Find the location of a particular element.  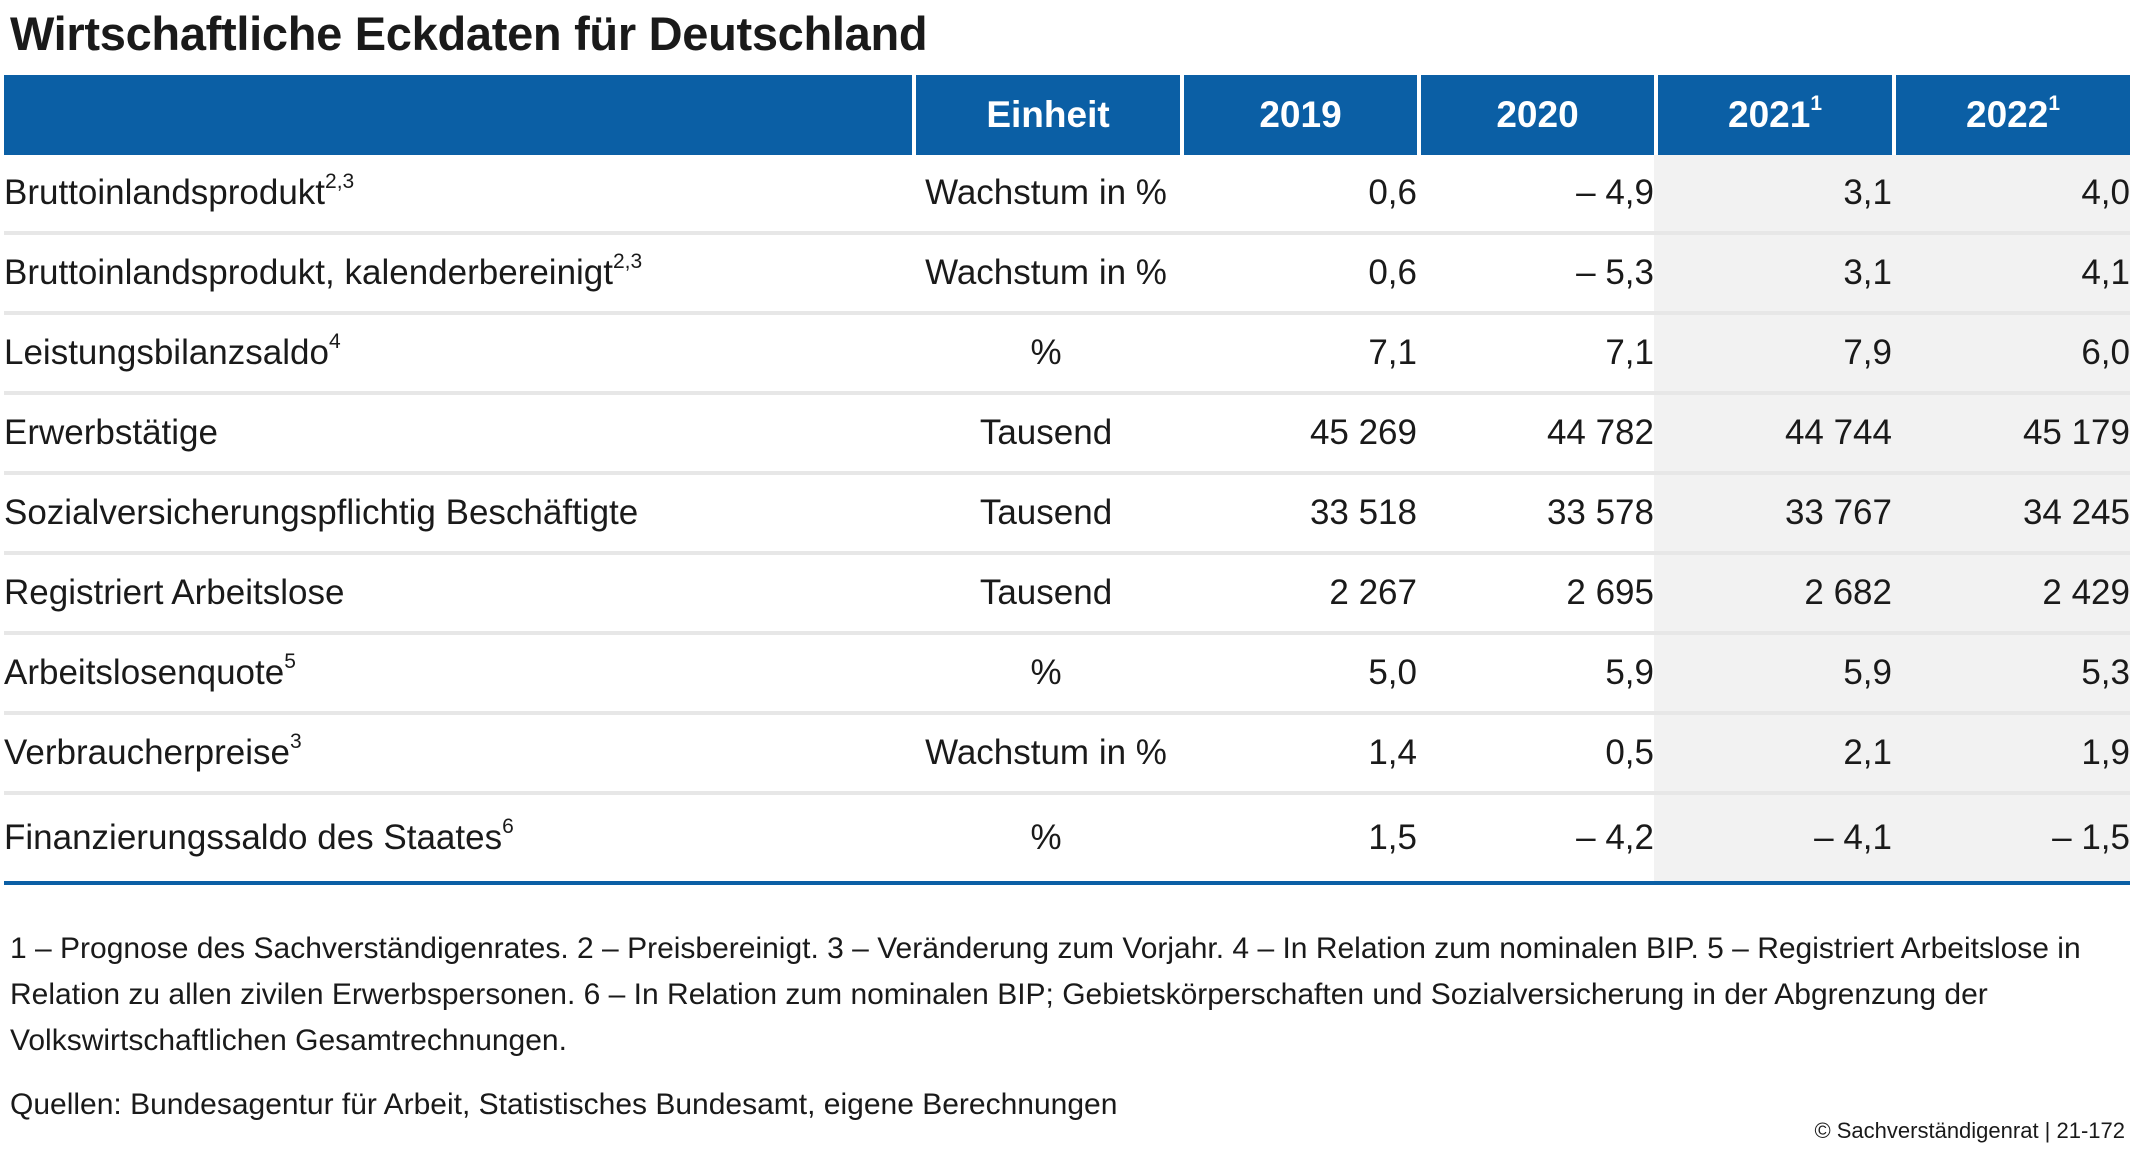

page-title: Wirtschaftliche Eckdaten für Deutschland is located at coordinates (469, 33).